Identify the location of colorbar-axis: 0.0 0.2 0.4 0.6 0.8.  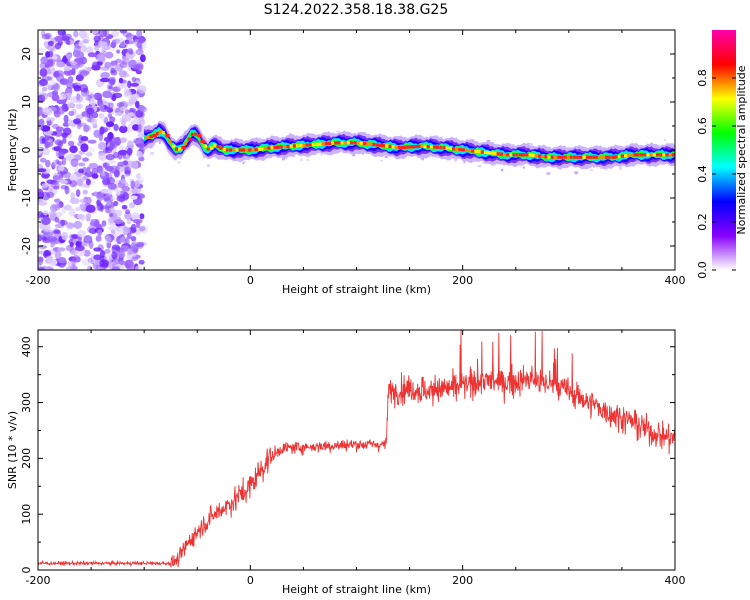
(716, 174).